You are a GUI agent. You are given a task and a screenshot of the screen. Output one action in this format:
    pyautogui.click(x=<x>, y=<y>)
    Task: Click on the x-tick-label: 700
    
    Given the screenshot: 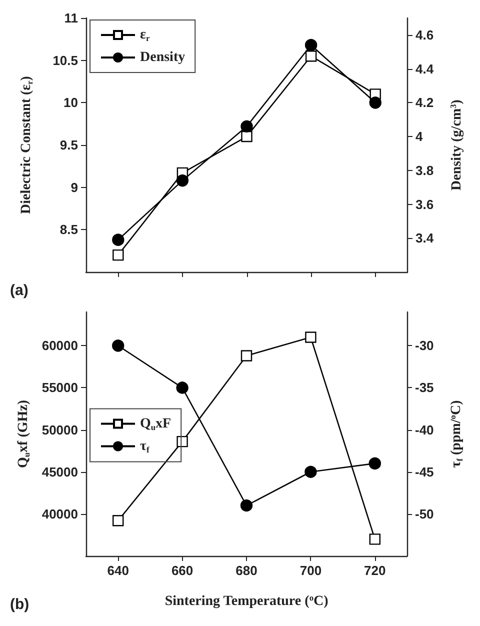 What is the action you would take?
    pyautogui.click(x=311, y=570)
    